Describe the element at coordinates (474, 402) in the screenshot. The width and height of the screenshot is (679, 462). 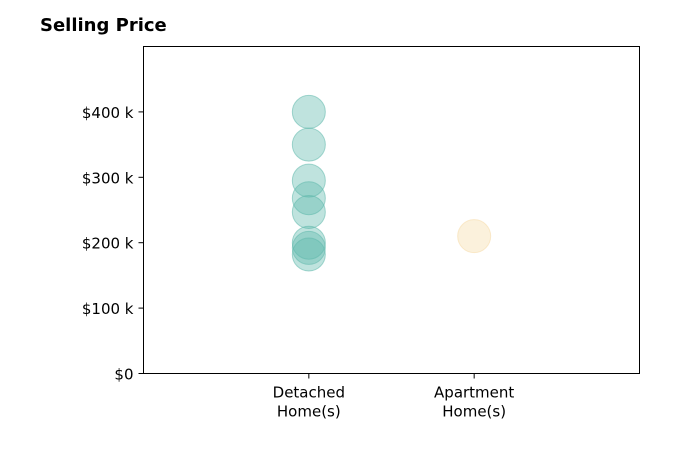
I see `x-tick-label: Apartment Home(s)` at that location.